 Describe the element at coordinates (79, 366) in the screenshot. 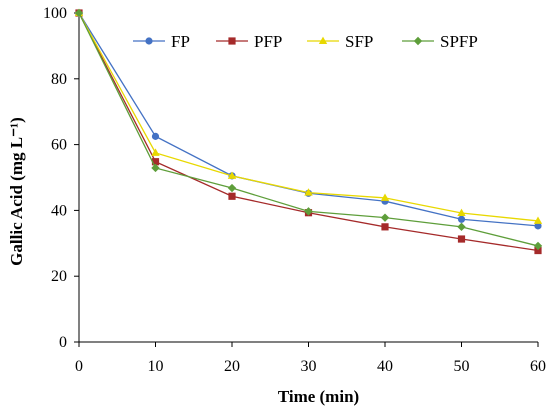

I see `x-tick-label: 0` at that location.